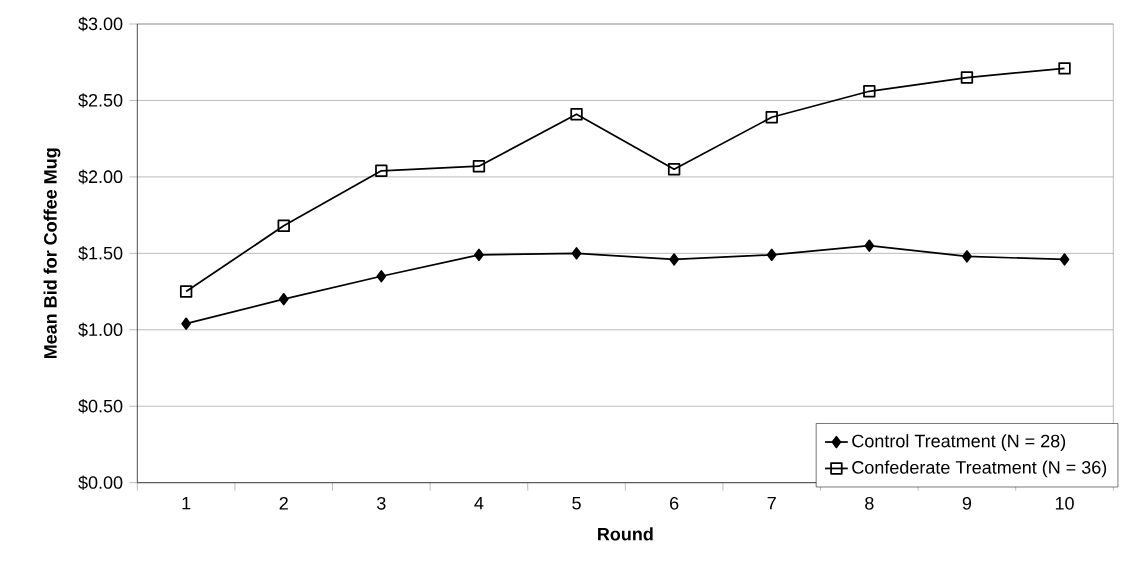 Image resolution: width=1122 pixels, height=576 pixels. Describe the element at coordinates (1064, 503) in the screenshot. I see `x-tick-label: 10` at that location.